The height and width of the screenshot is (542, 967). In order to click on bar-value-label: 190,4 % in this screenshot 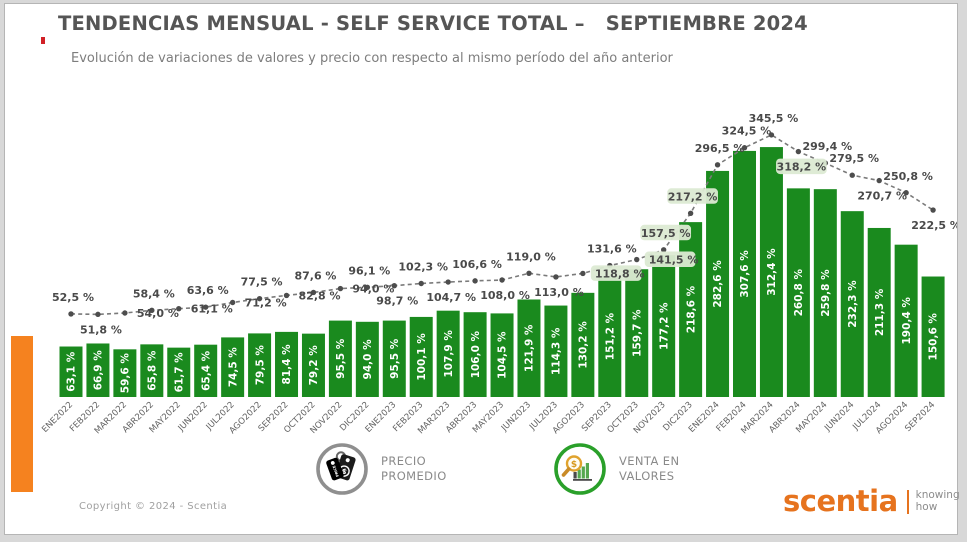, I will do `click(907, 321)`.